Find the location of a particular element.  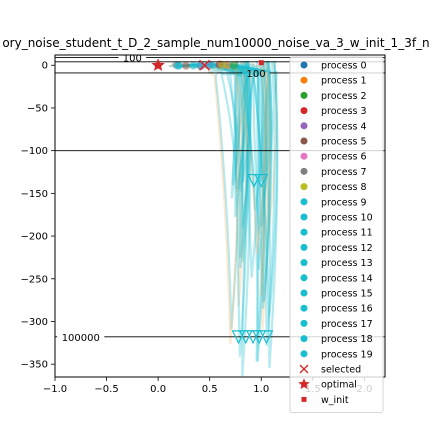

legend-label: process 8 is located at coordinates (344, 187).